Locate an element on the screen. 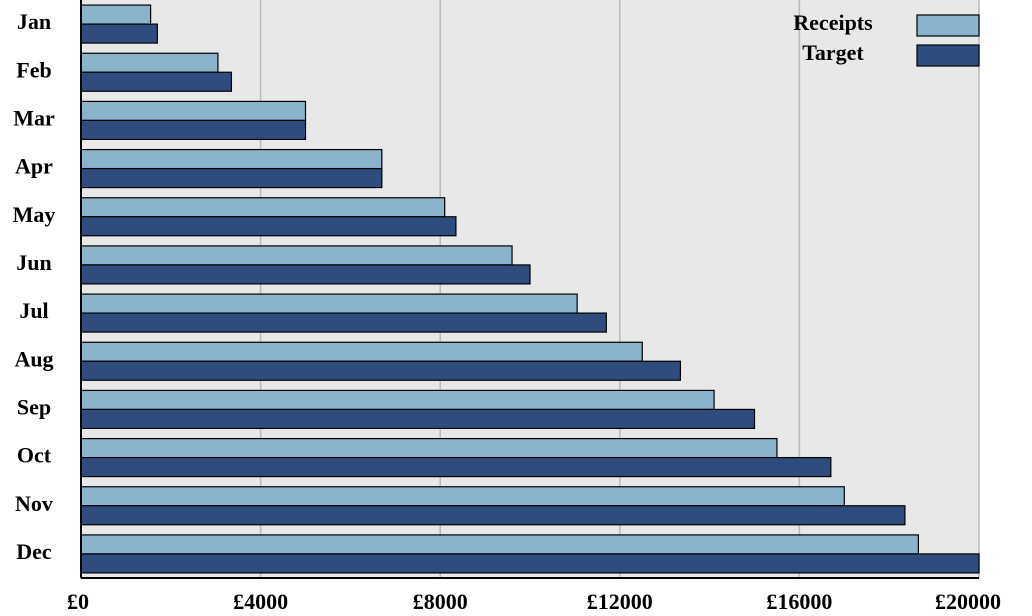 This screenshot has height=616, width=1032. x-tick-label: £20000 is located at coordinates (968, 601).